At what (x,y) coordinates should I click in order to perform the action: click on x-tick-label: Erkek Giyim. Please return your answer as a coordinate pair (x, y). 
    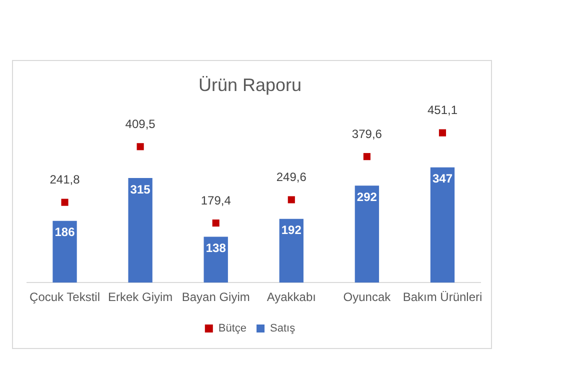
    Looking at the image, I should click on (140, 297).